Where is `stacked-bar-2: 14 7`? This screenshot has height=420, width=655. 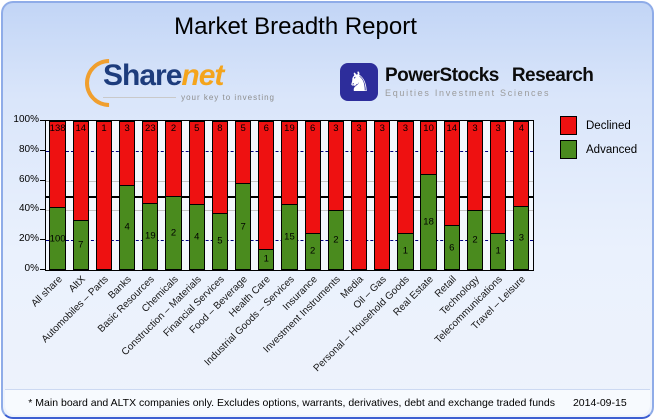 stacked-bar-2: 14 7 is located at coordinates (80, 195).